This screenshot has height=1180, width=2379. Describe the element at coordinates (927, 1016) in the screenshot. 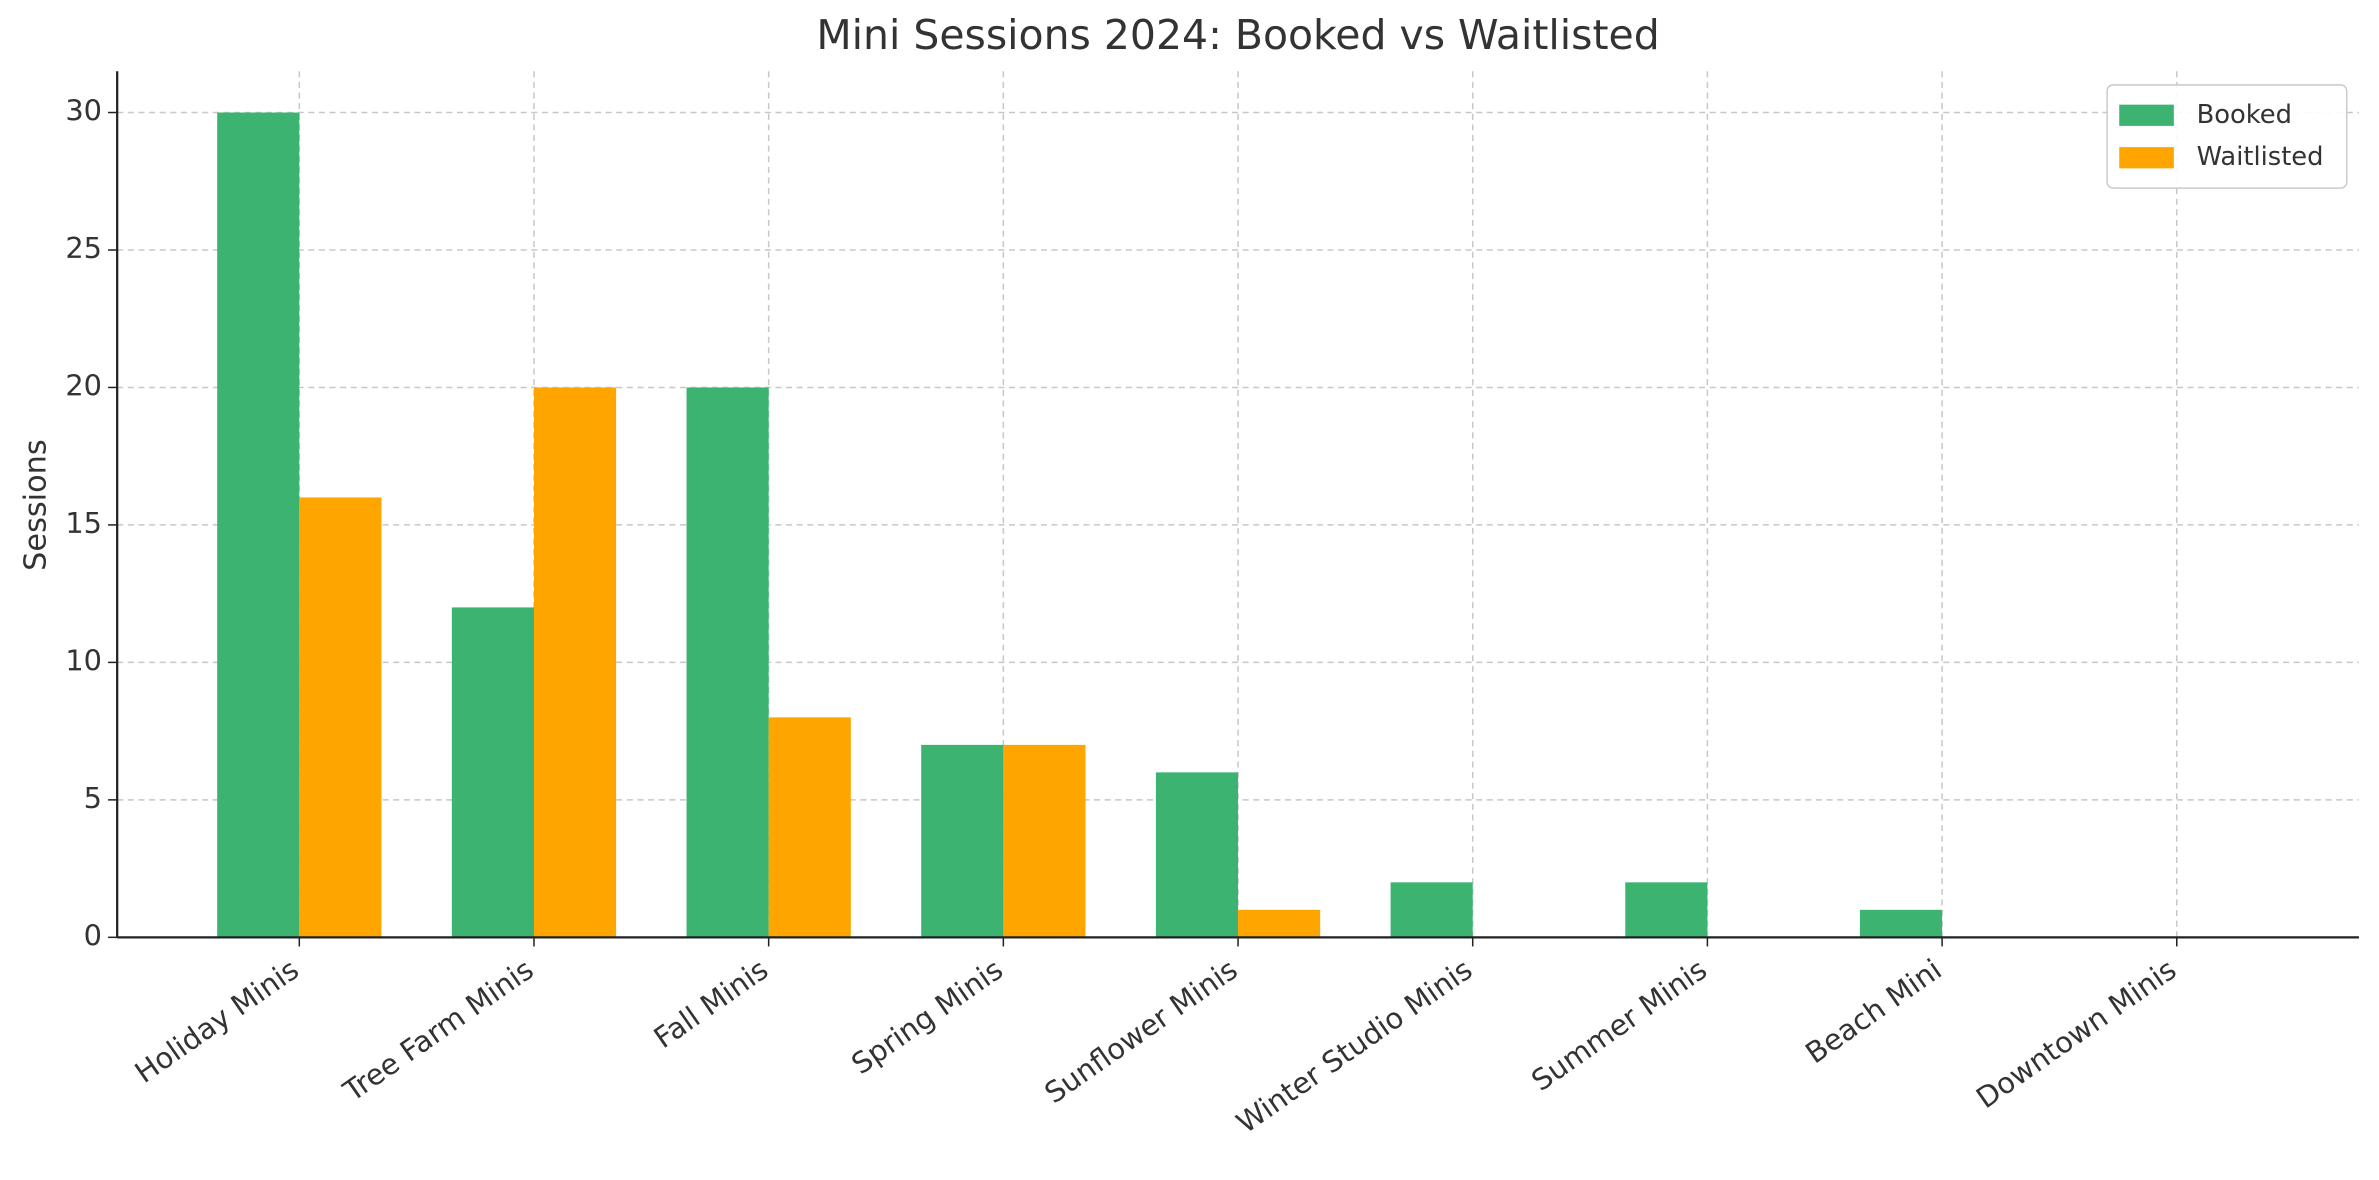

I see `x-tick-label: Spring Minis` at that location.